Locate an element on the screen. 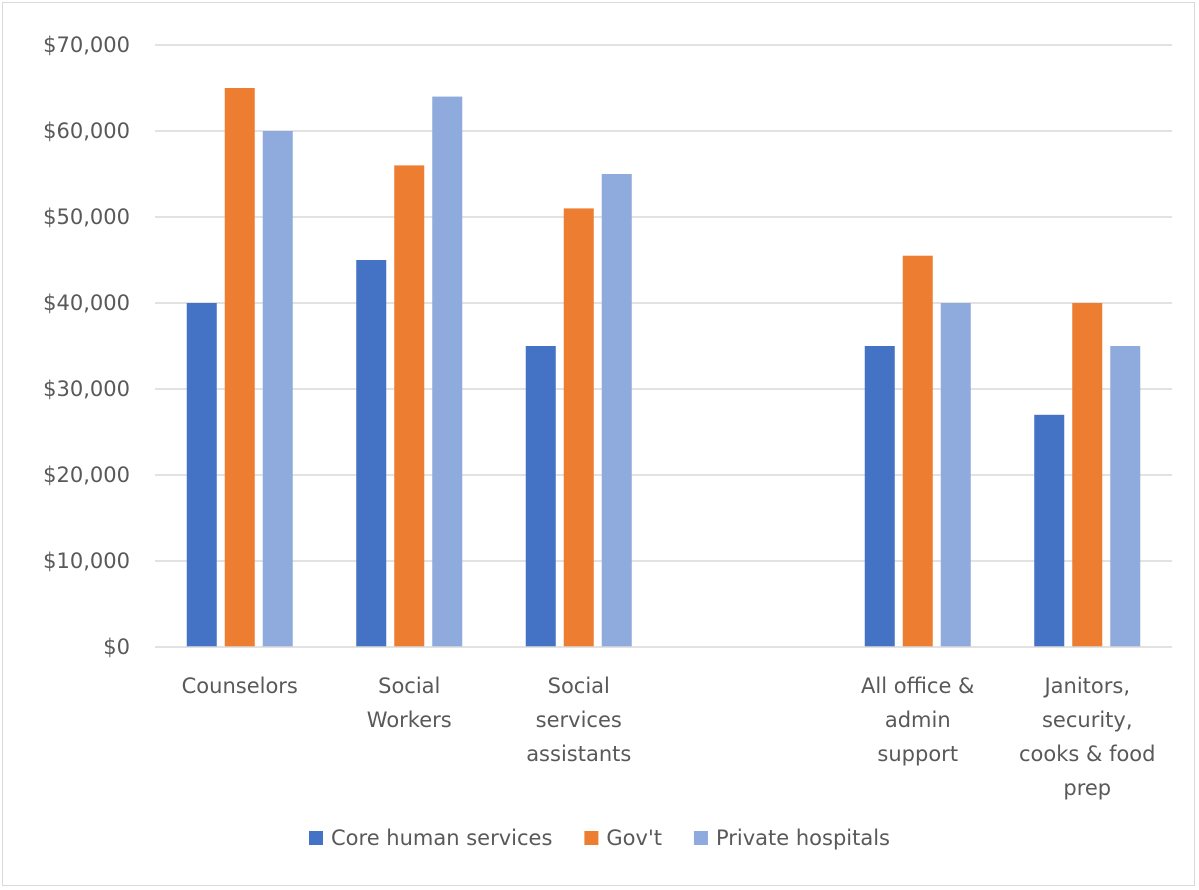  legend-item-gov-t: Gov't is located at coordinates (623, 838).